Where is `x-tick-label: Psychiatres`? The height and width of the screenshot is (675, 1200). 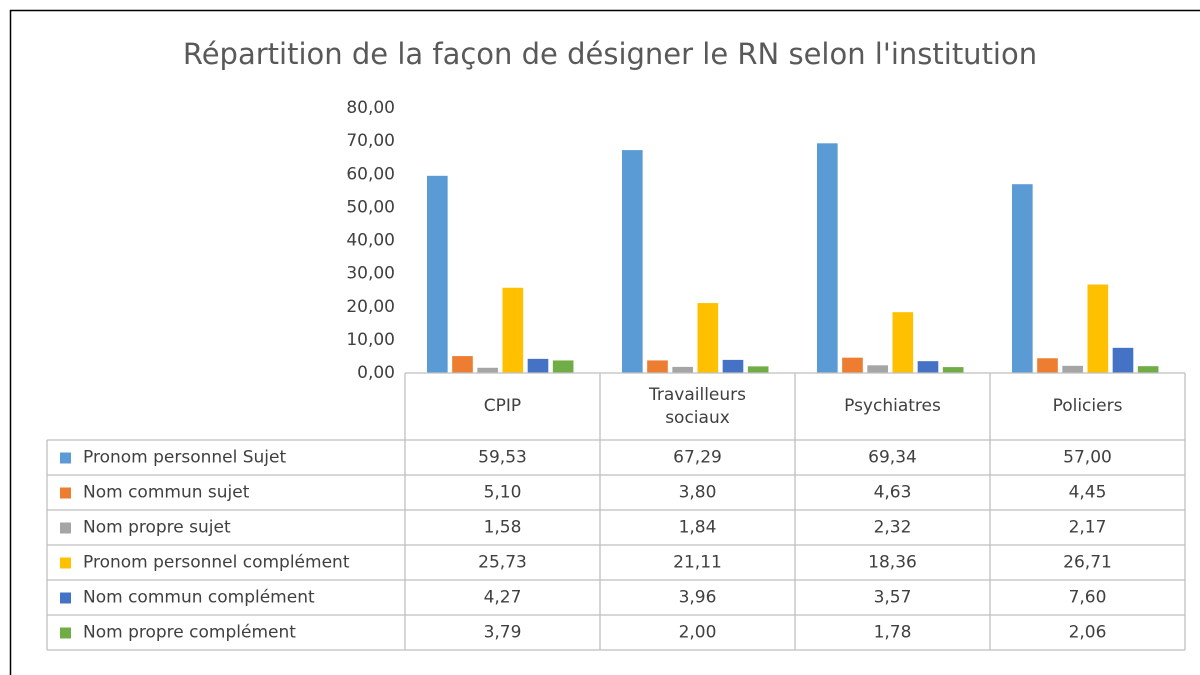 x-tick-label: Psychiatres is located at coordinates (892, 406).